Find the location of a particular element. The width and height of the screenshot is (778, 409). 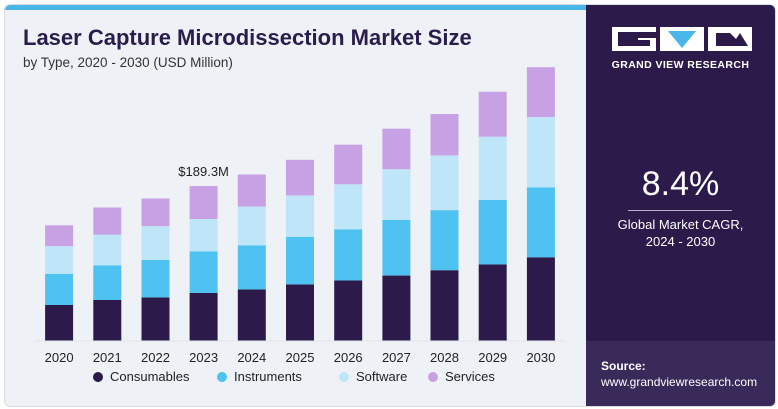

bar-software-2021 is located at coordinates (107, 250).